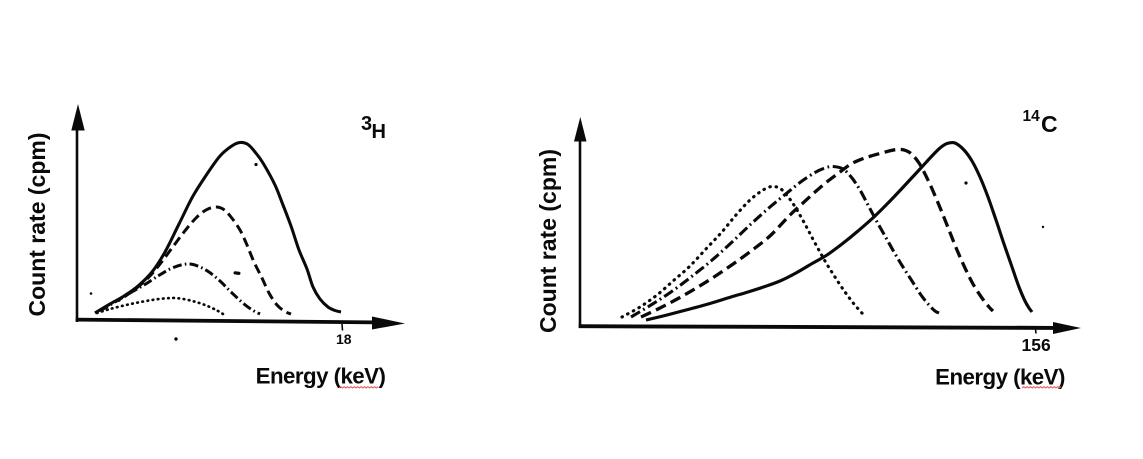 The height and width of the screenshot is (459, 1143). I want to click on svg-text: 18, so click(344, 339).